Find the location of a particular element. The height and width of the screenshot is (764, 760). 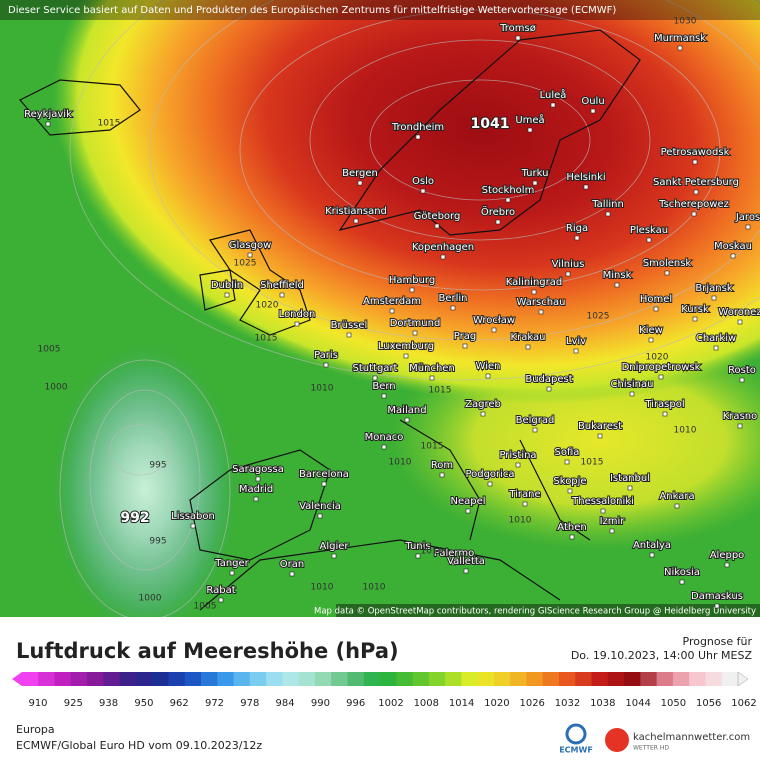

city-label: Valletta is located at coordinates (466, 561).